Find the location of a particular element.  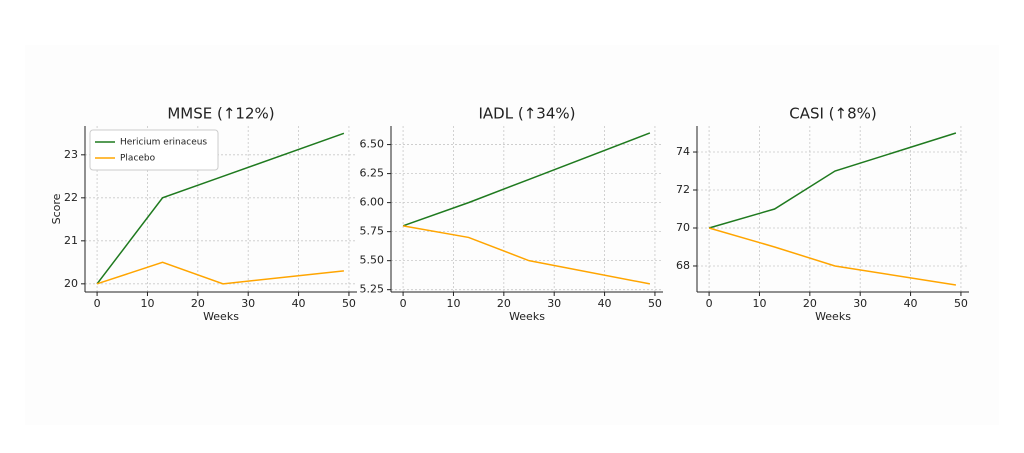

y-tick-label: 21 is located at coordinates (71, 240).